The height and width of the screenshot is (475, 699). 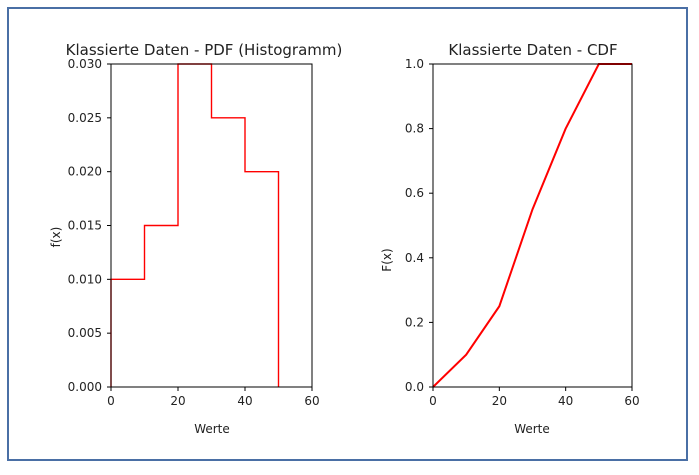 What do you see at coordinates (85, 226) in the screenshot?
I see `pdf-y-tick-label: 0.015` at bounding box center [85, 226].